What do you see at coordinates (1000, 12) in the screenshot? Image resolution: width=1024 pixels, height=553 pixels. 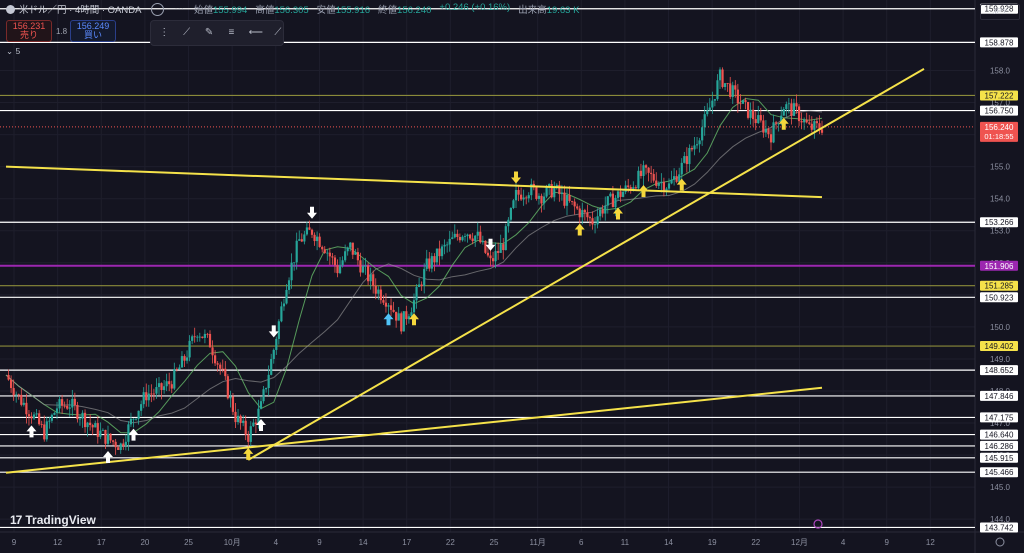 I see `currency-selector: JPY` at bounding box center [1000, 12].